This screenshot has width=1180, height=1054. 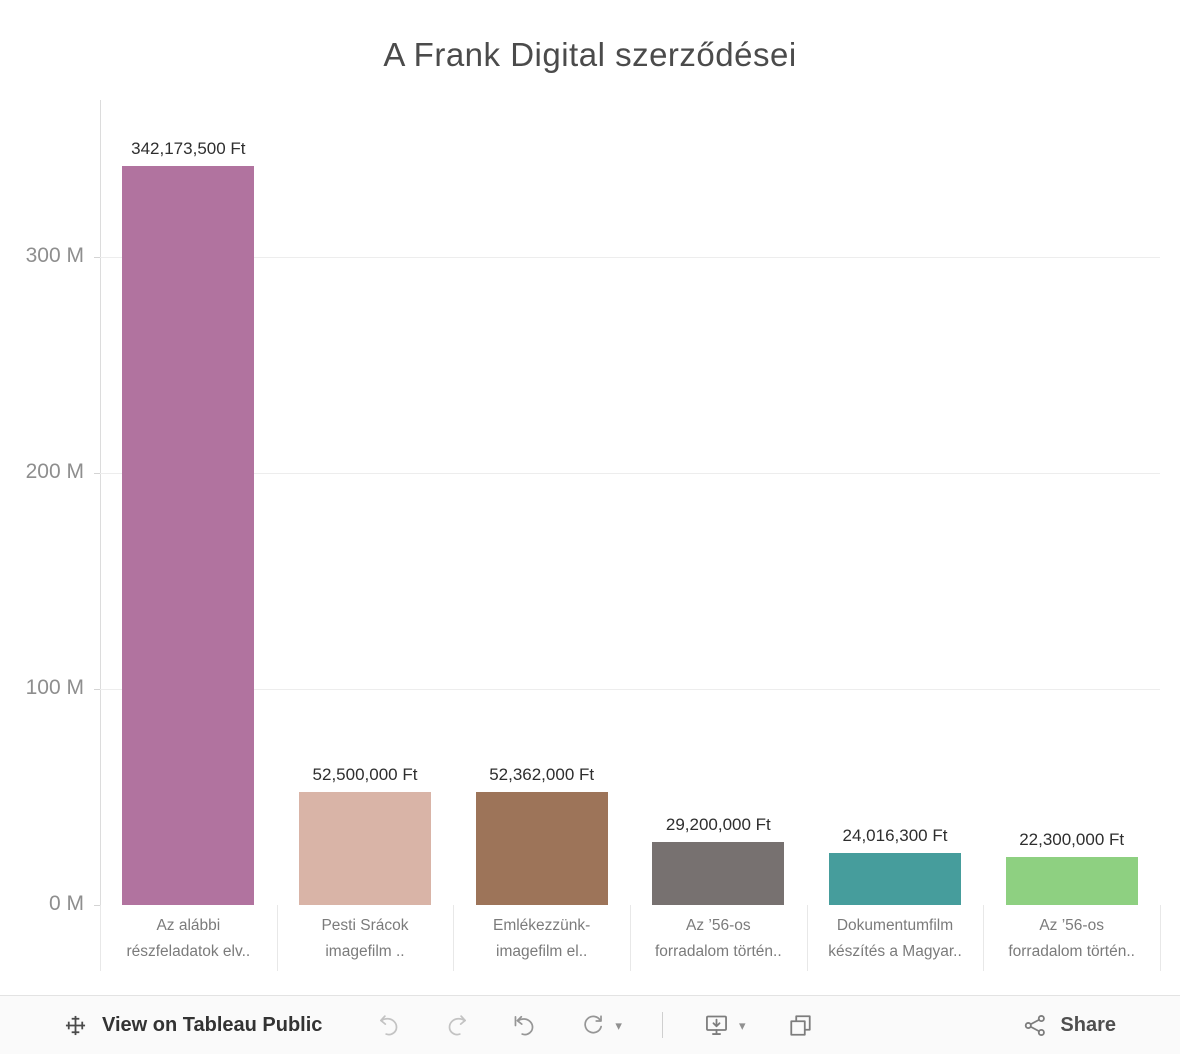 What do you see at coordinates (188, 925) in the screenshot?
I see `category-label-line: Az alábbi` at bounding box center [188, 925].